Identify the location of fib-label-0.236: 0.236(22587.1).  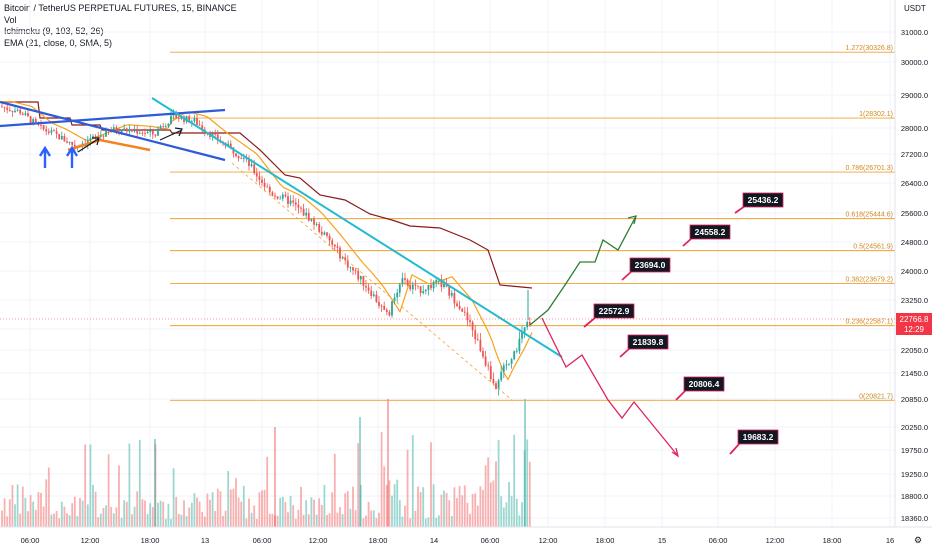
(869, 322).